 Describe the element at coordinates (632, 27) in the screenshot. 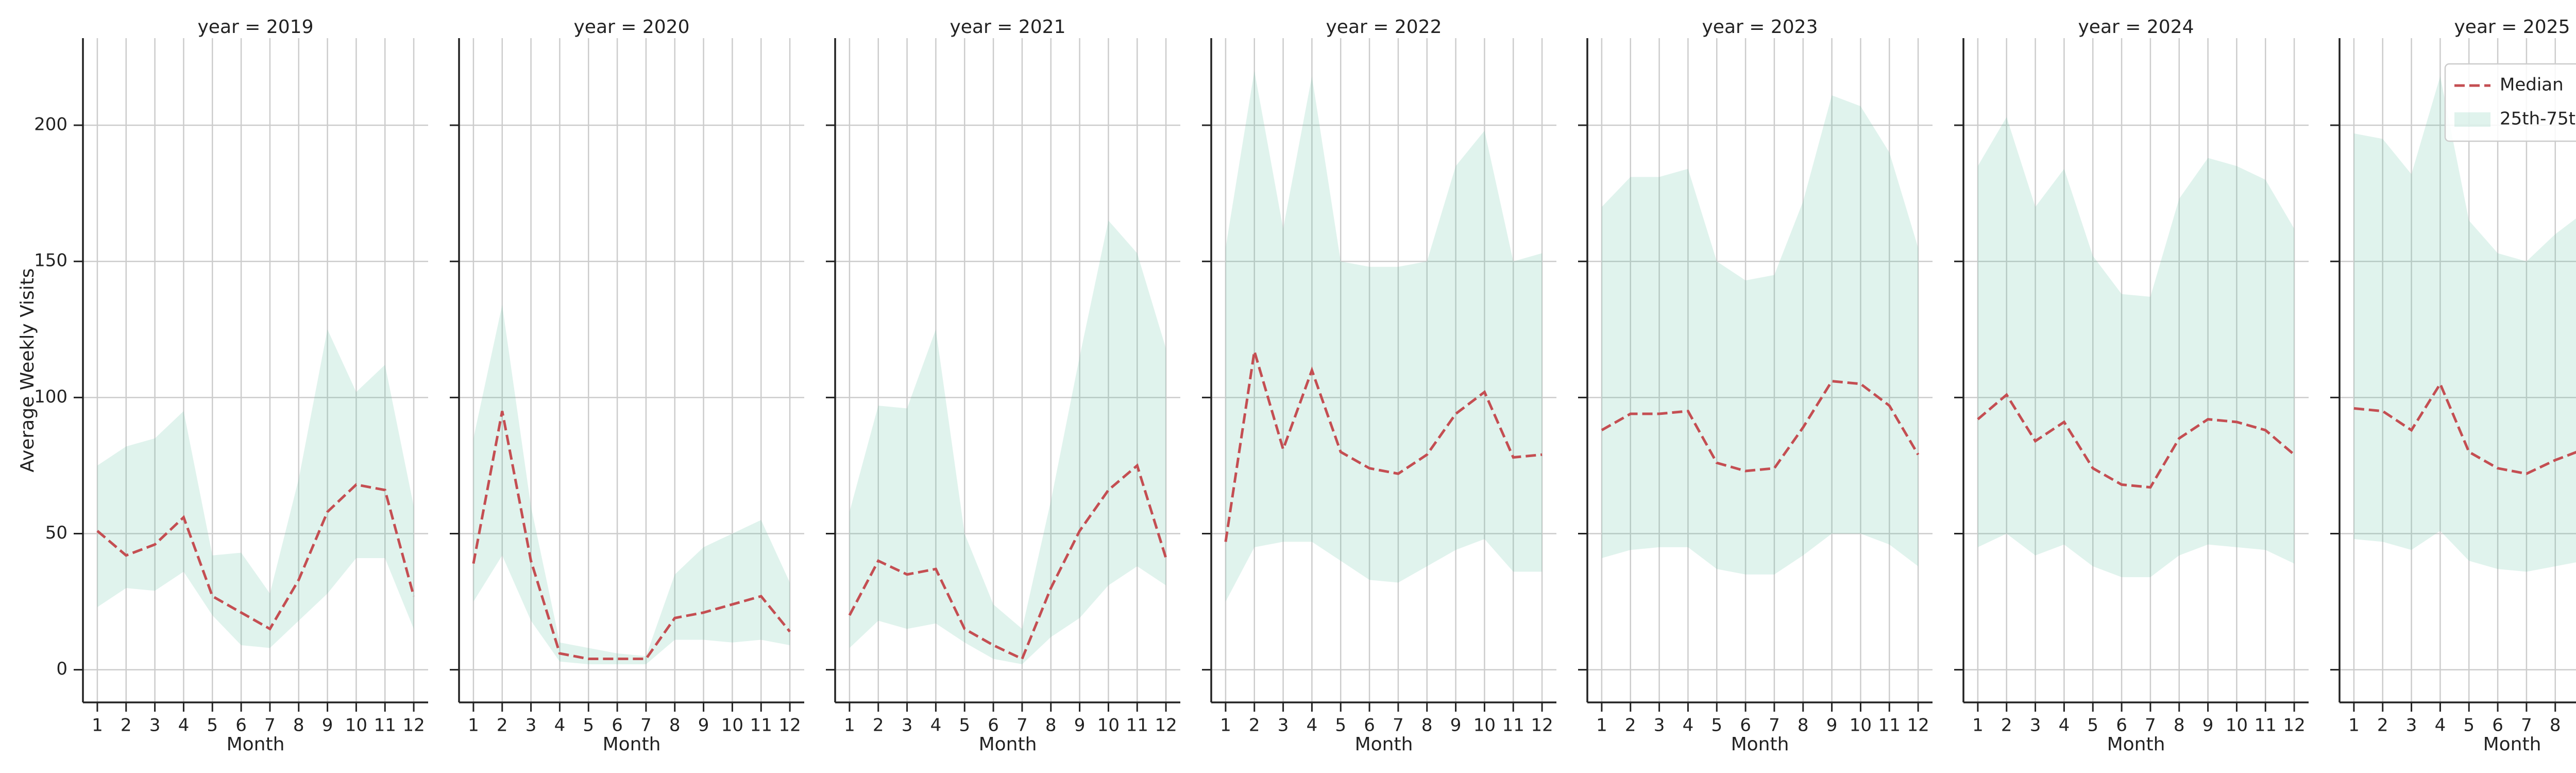

I see `panel-title: year = 2020` at that location.